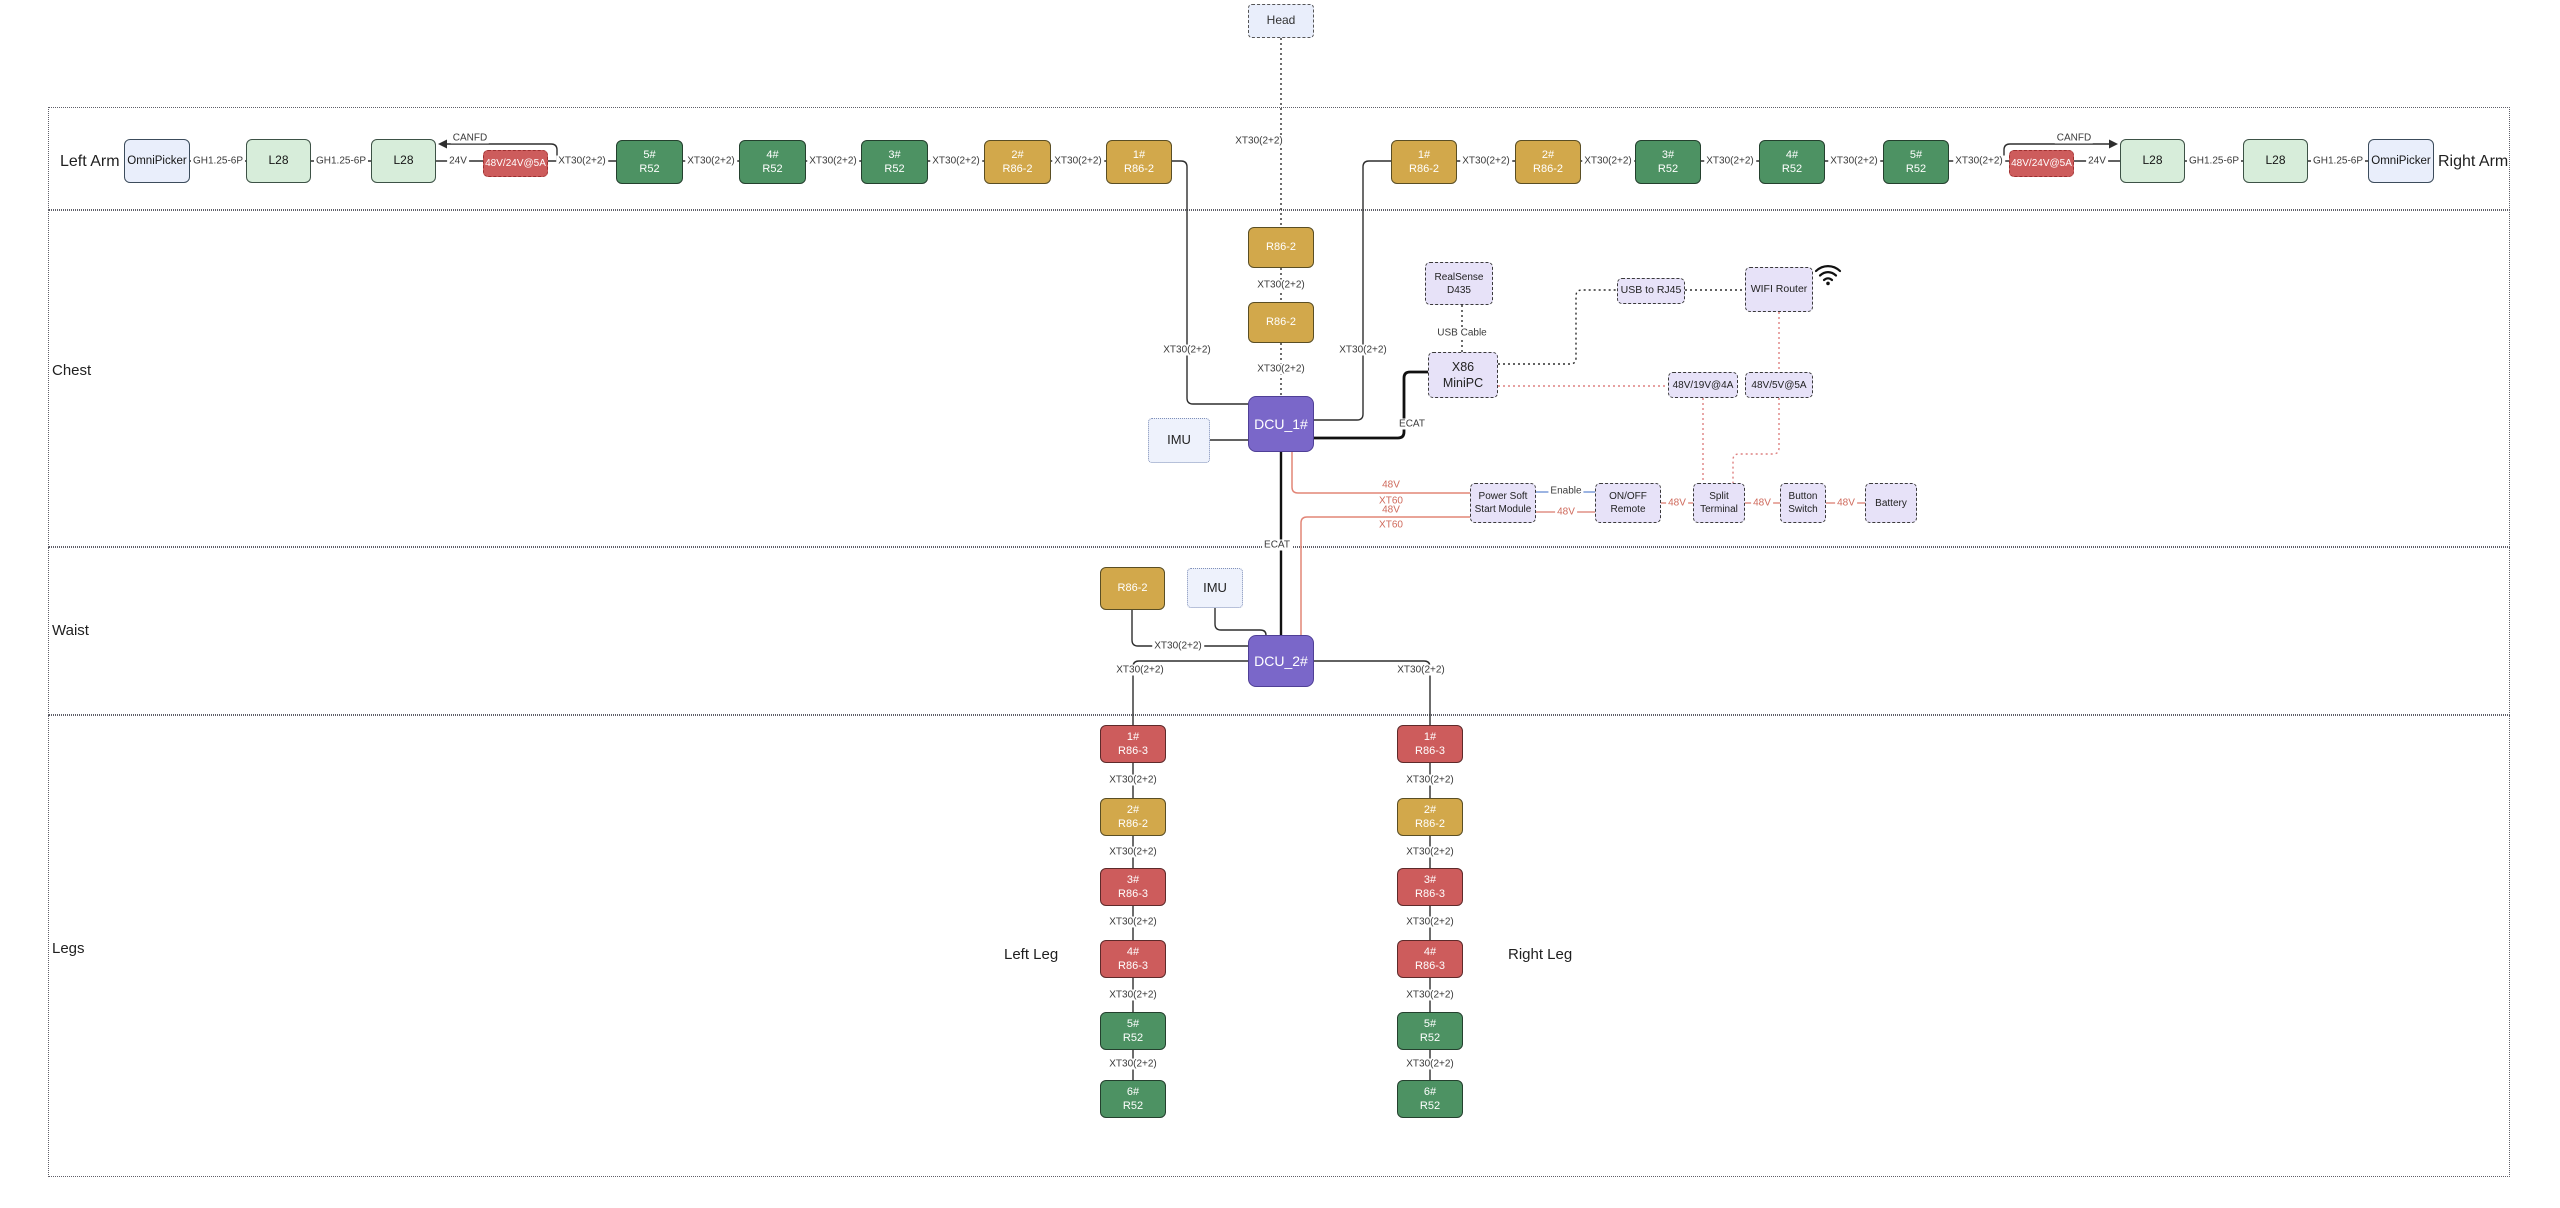 Image resolution: width=2560 pixels, height=1208 pixels. I want to click on node-left-l28-2: L28, so click(403, 161).